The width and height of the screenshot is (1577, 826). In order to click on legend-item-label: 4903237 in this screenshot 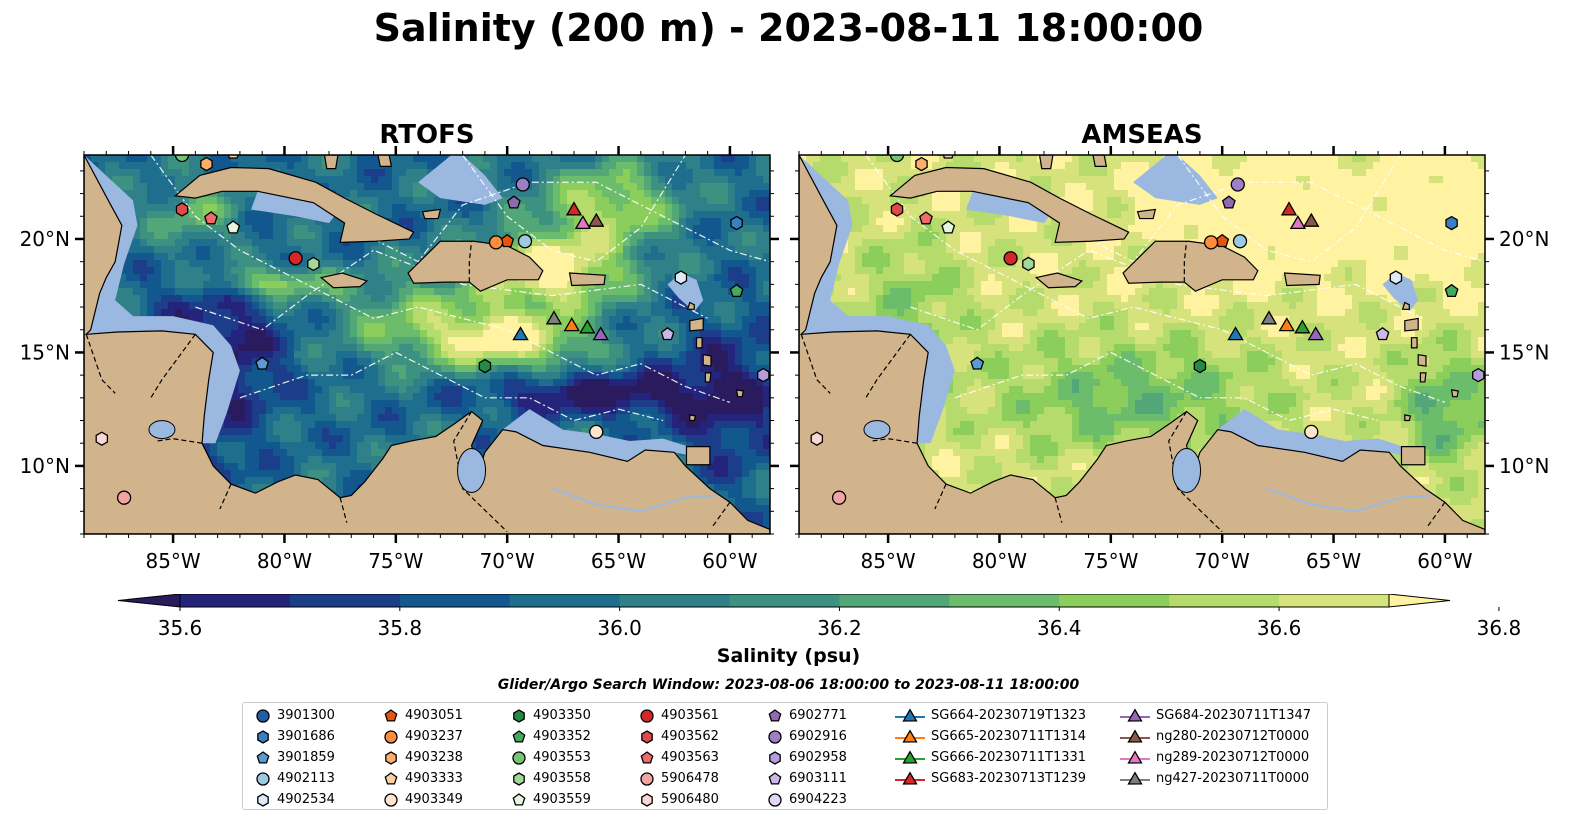, I will do `click(434, 736)`.